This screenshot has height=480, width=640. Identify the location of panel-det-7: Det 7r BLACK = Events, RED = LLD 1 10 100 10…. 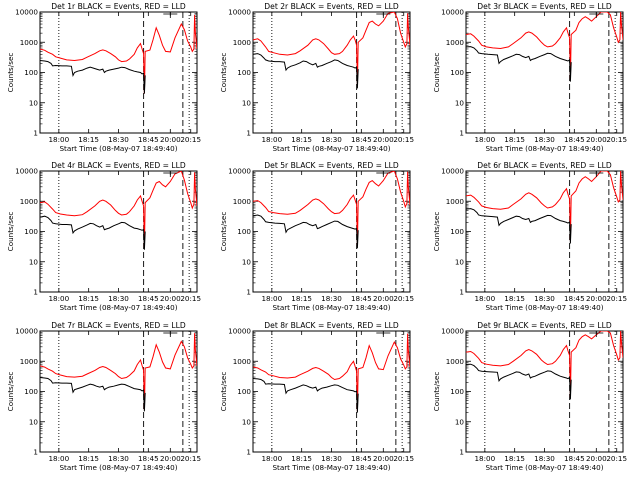
(103, 396).